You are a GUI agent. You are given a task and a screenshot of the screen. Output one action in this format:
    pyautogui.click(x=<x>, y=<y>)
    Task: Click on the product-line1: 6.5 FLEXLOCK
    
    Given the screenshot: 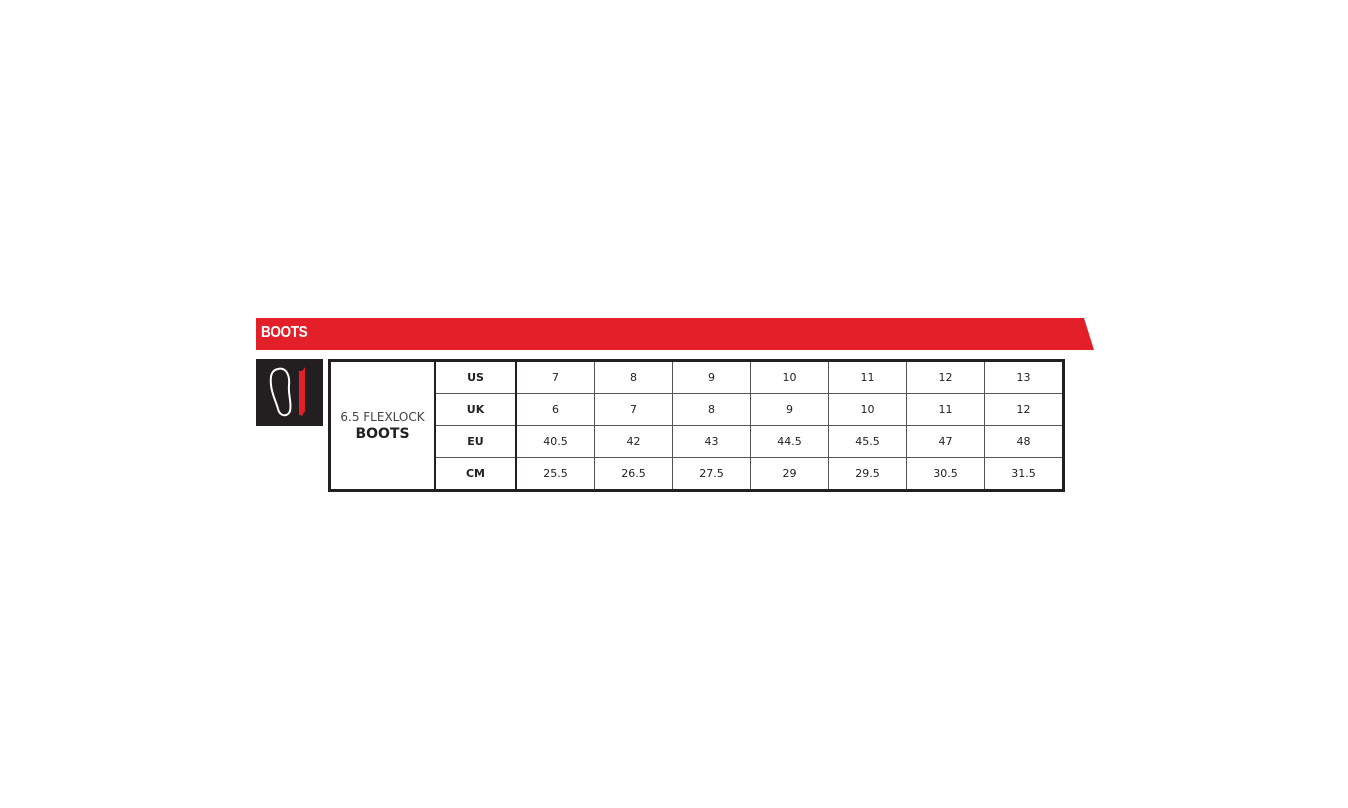 What is the action you would take?
    pyautogui.click(x=382, y=416)
    